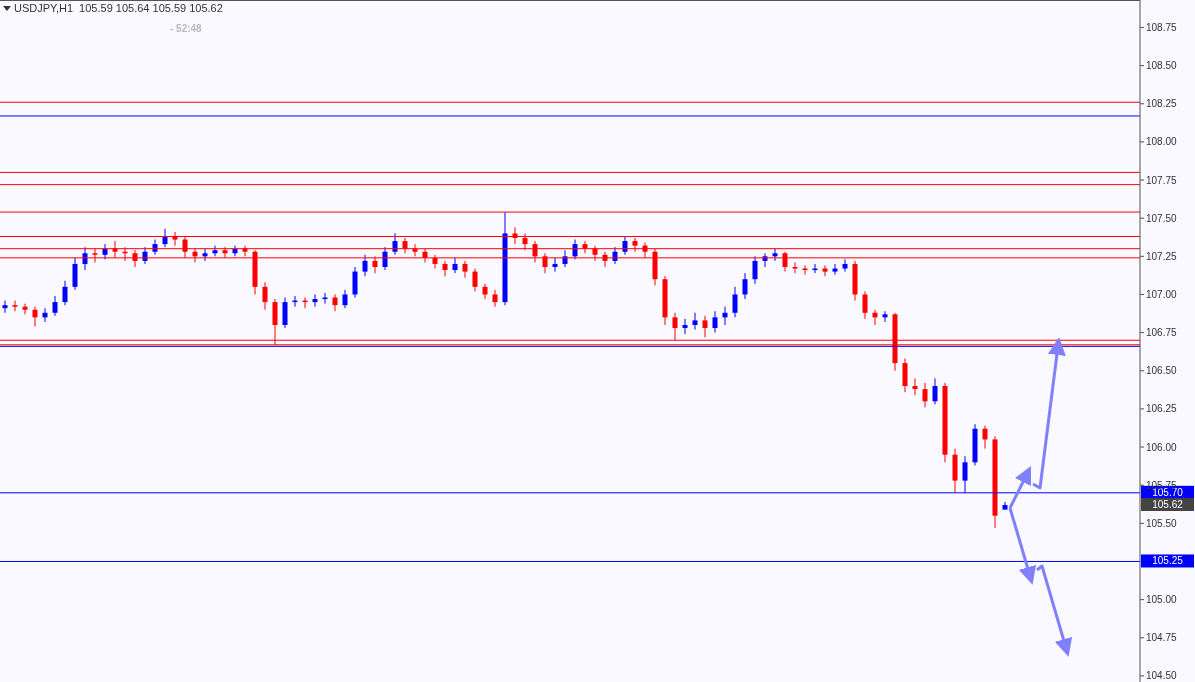 The height and width of the screenshot is (682, 1195). I want to click on y-tick-label: 107.25, so click(1162, 256).